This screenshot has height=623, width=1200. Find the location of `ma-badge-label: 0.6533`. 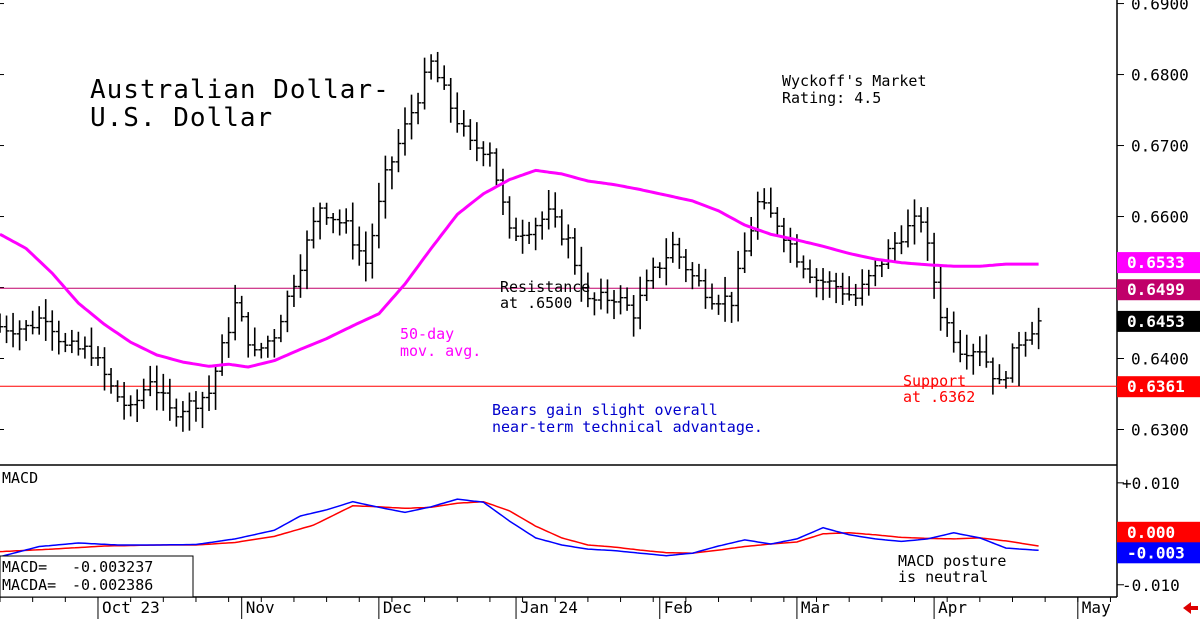

ma-badge-label: 0.6533 is located at coordinates (1156, 262).